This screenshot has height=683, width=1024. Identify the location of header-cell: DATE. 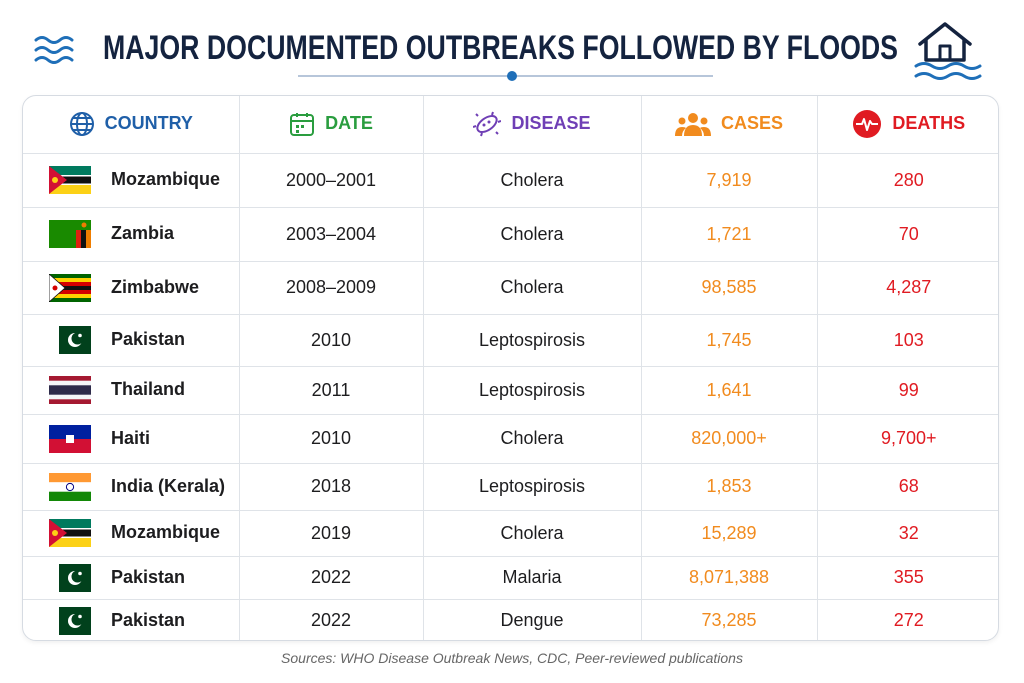
(331, 125).